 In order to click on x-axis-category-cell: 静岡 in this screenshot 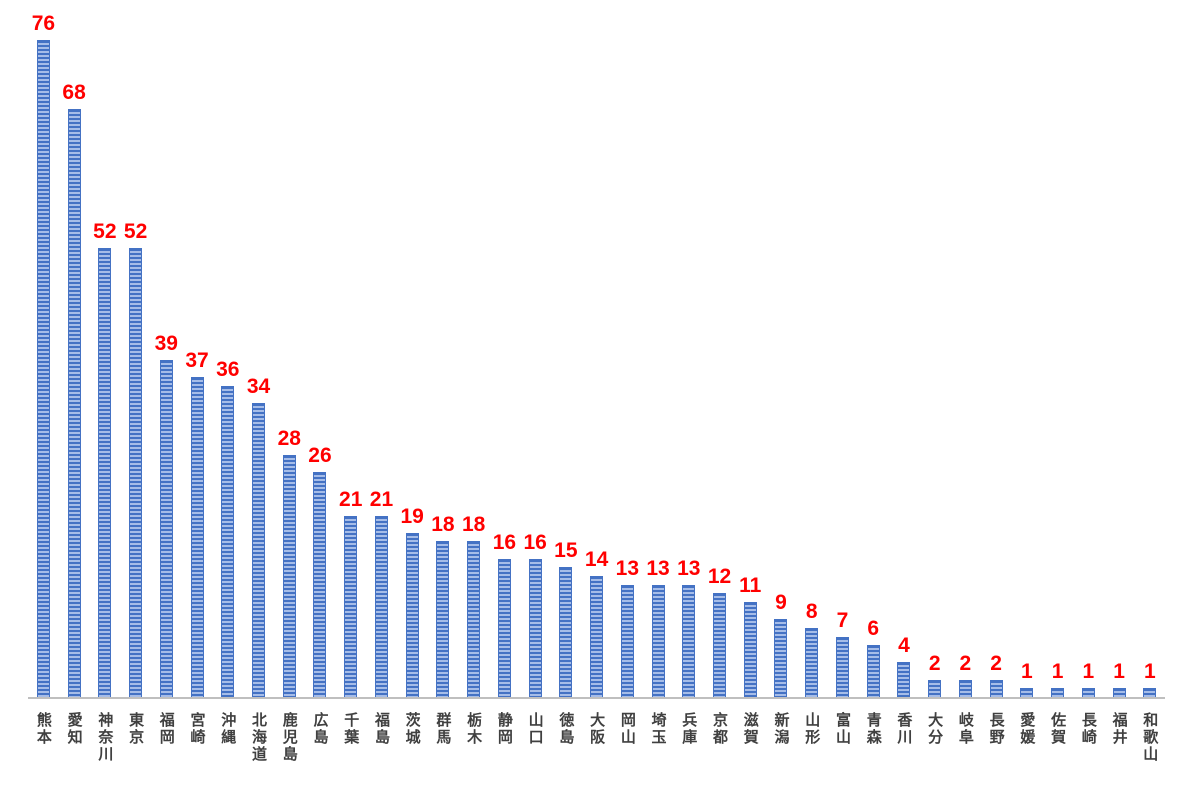, I will do `click(504, 737)`.